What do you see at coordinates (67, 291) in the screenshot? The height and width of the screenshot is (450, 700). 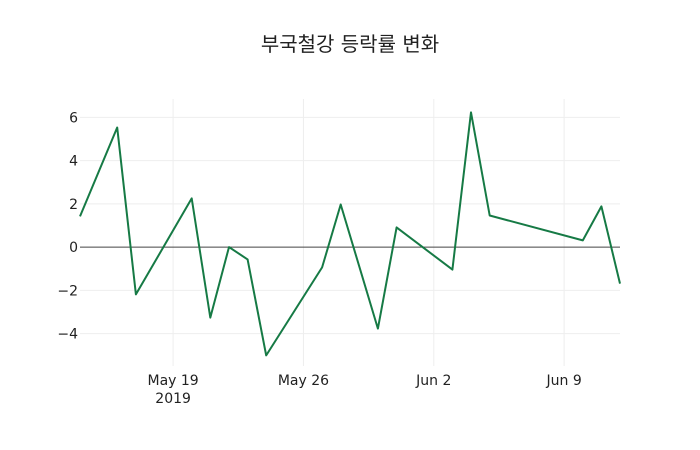 I see `y-tick-label: −2` at bounding box center [67, 291].